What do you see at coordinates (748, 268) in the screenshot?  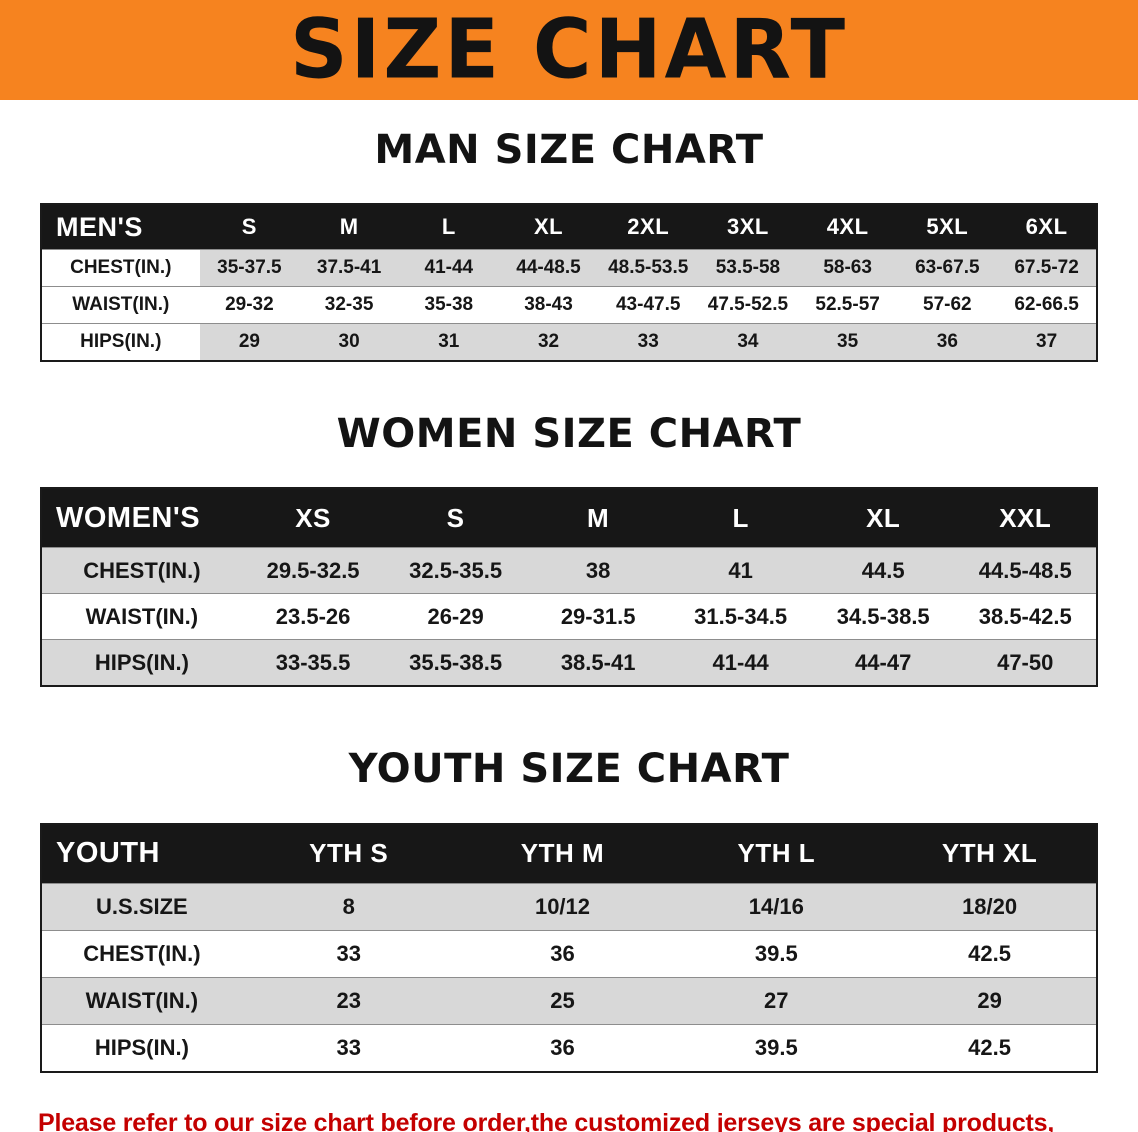 I see `value-cell: 53.5-58` at bounding box center [748, 268].